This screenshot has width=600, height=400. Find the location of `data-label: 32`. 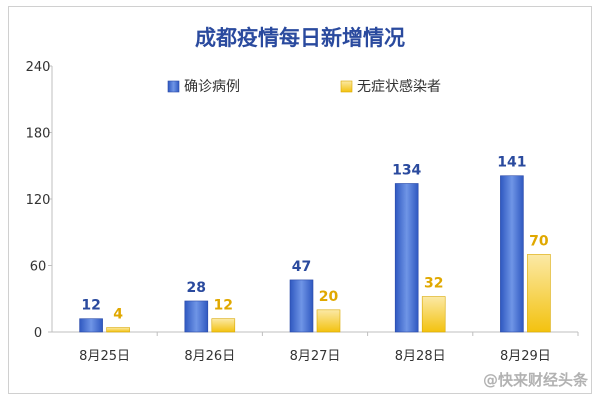

data-label: 32 is located at coordinates (433, 284).